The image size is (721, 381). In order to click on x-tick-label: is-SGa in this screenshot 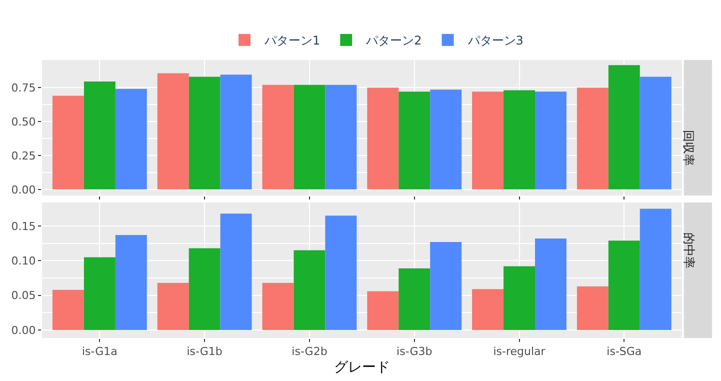, I will do `click(624, 351)`.